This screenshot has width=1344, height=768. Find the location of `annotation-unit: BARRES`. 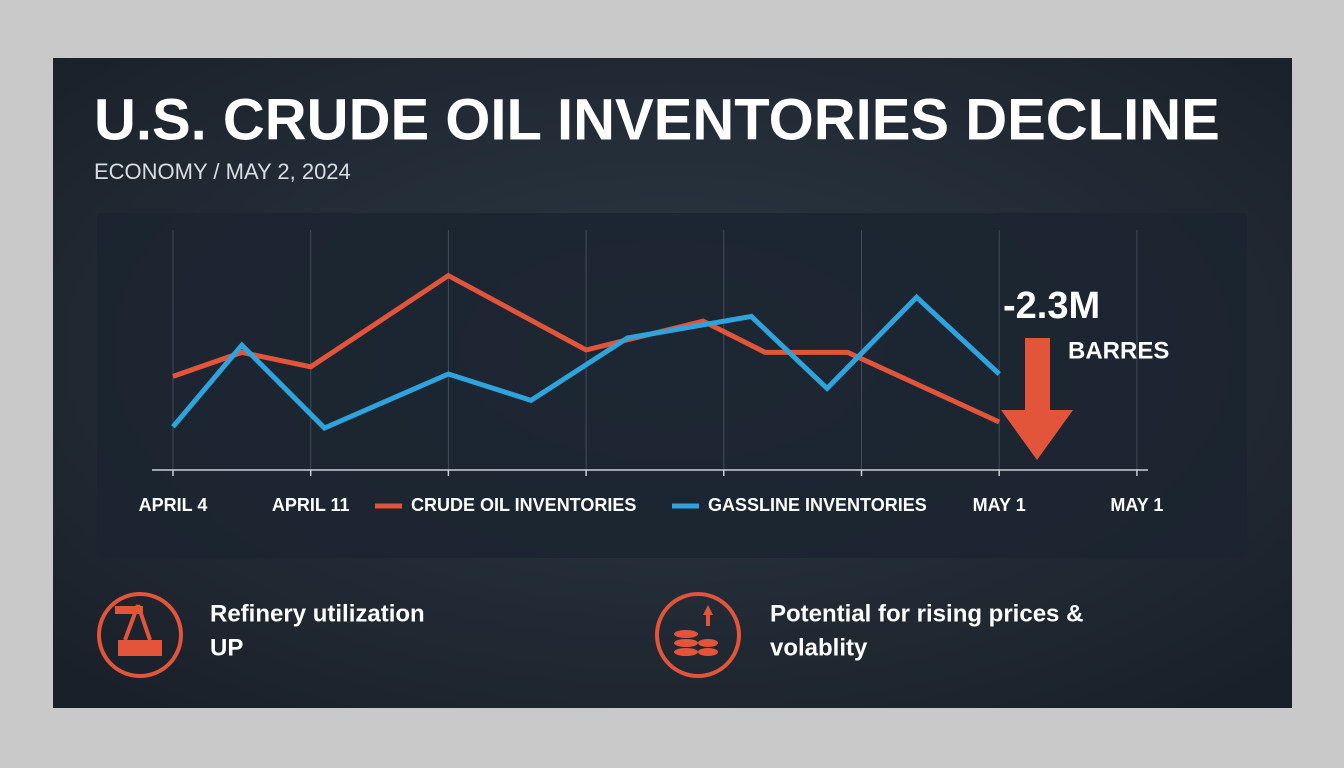

annotation-unit: BARRES is located at coordinates (1118, 350).